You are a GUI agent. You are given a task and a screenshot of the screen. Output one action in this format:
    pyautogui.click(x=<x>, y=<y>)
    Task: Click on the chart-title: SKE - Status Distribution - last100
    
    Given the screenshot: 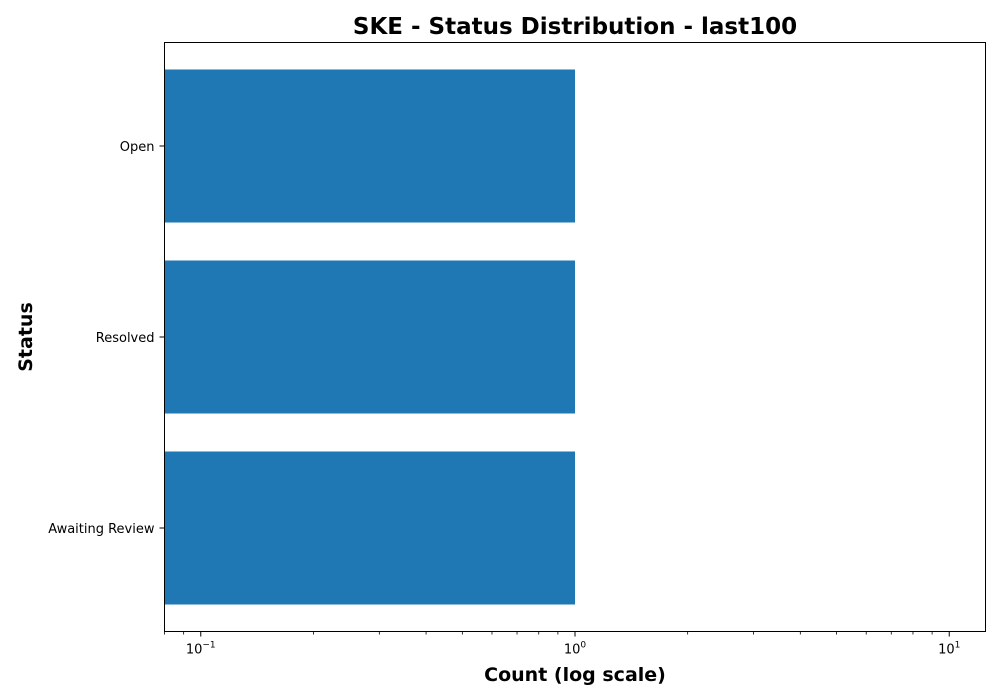 What is the action you would take?
    pyautogui.click(x=575, y=27)
    